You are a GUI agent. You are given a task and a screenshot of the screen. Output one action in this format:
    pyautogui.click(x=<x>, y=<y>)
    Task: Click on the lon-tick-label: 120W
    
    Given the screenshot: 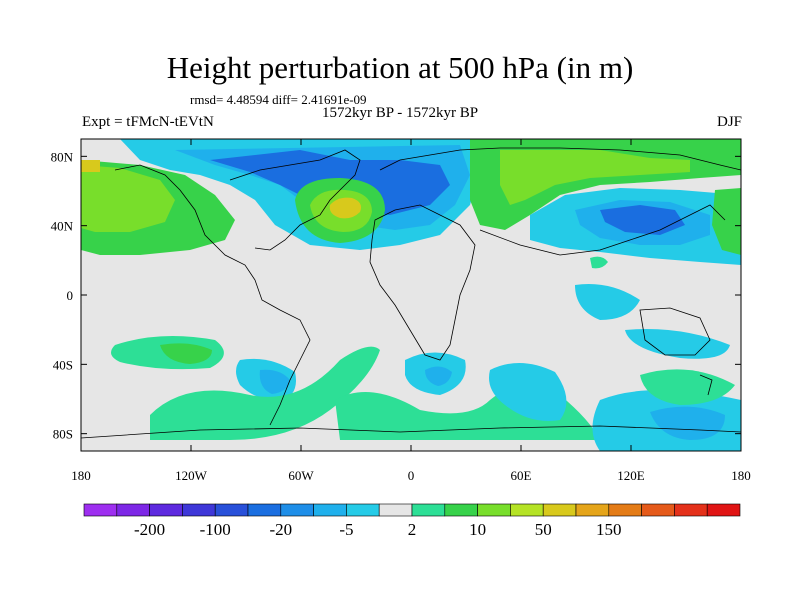 What is the action you would take?
    pyautogui.click(x=191, y=475)
    